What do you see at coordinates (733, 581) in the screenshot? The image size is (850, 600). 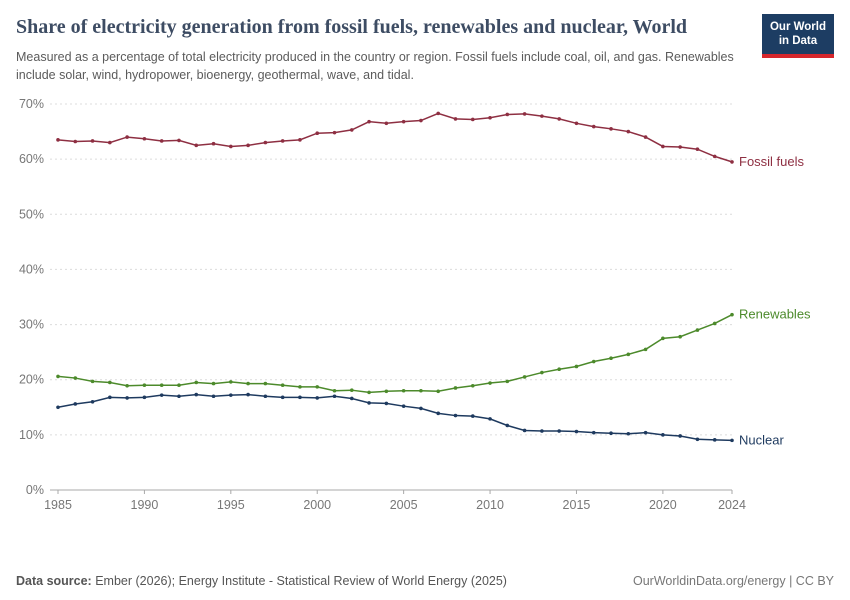 I see `attribution-link: OurWorldinData.org/energy | CC BY` at bounding box center [733, 581].